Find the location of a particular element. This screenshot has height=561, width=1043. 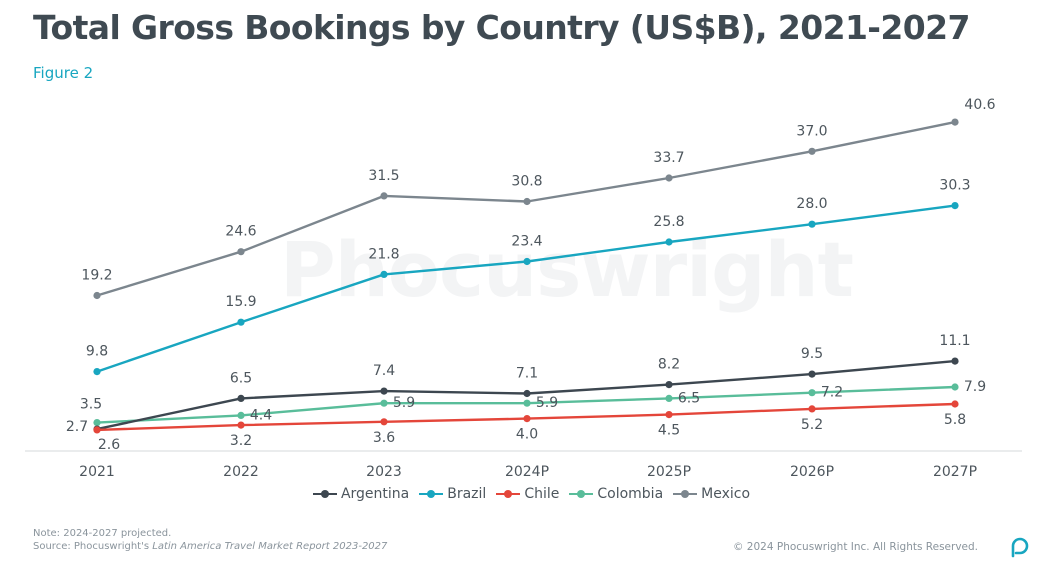

data-label-mexico: 31.5 is located at coordinates (383, 176).